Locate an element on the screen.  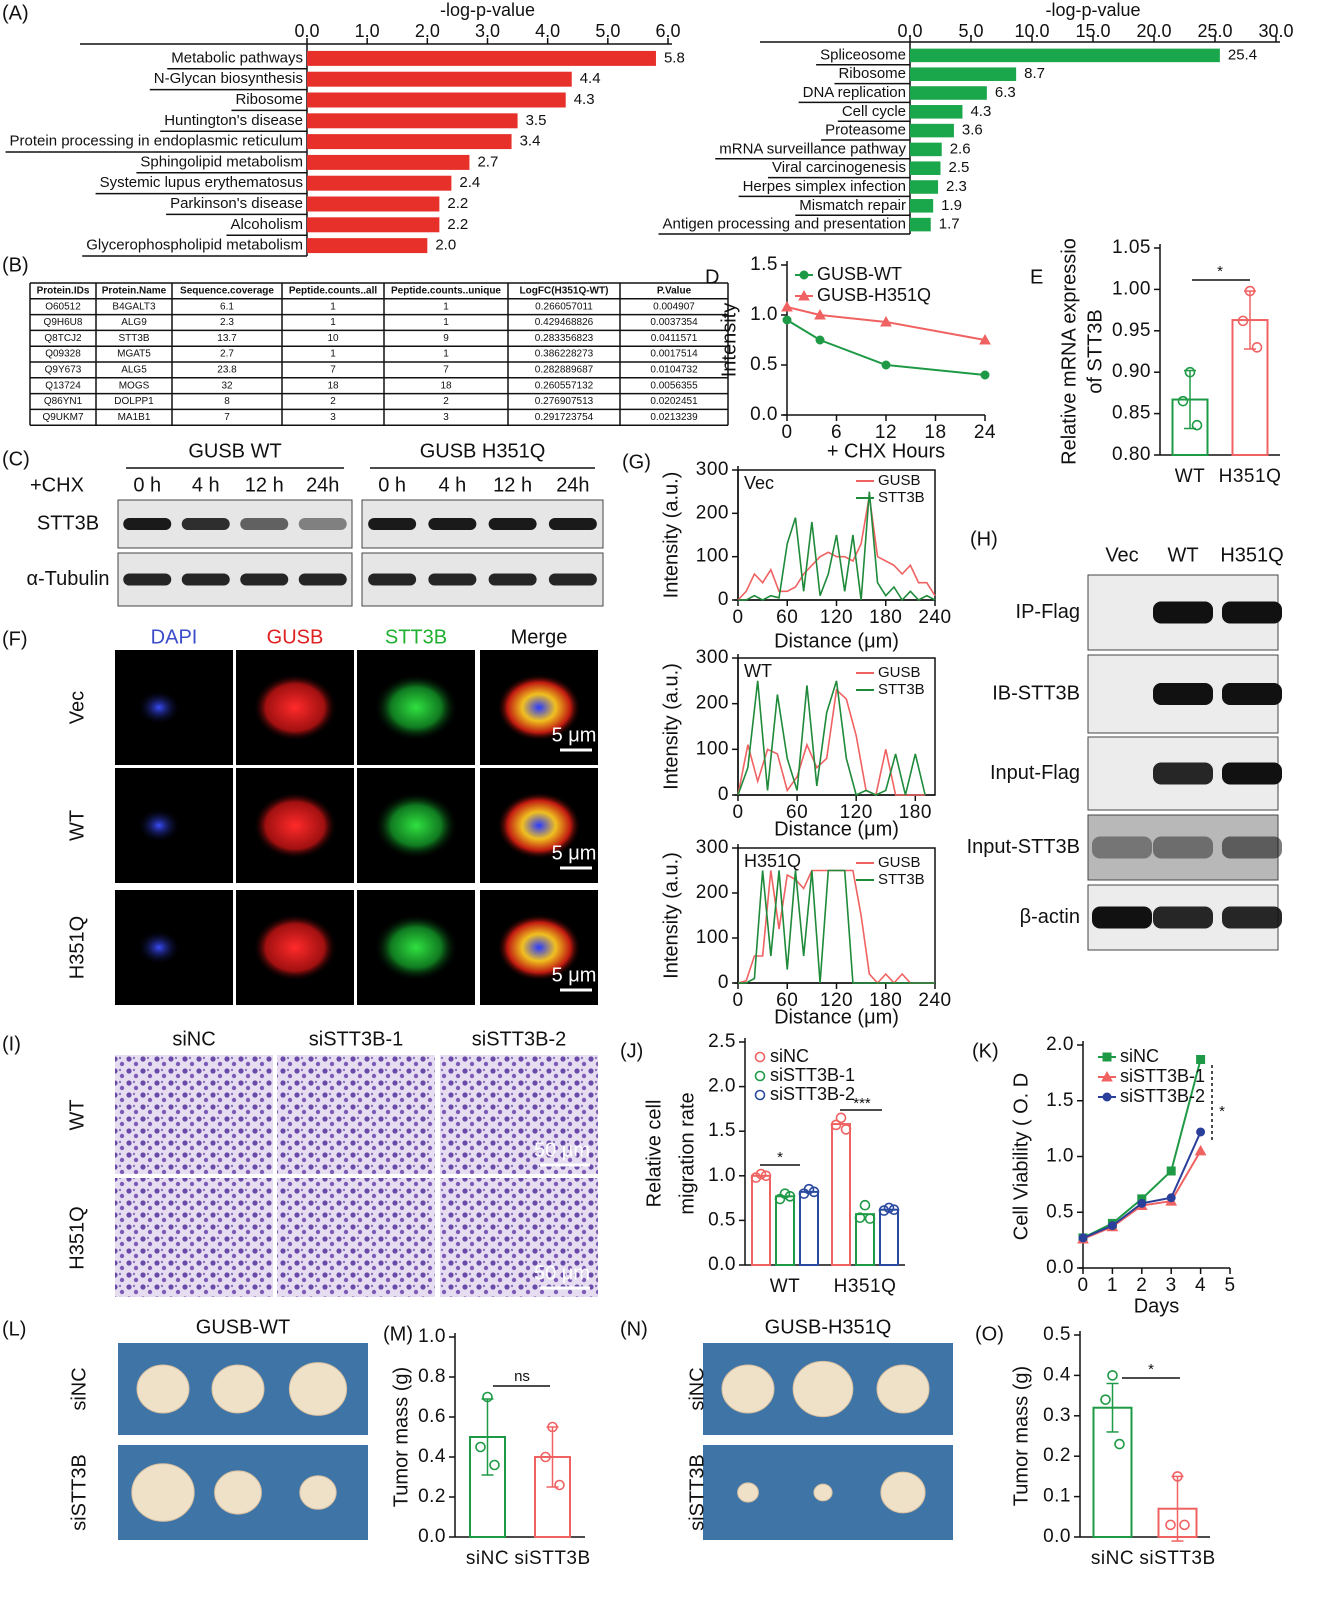
table-cell: 7 is located at coordinates (446, 370).